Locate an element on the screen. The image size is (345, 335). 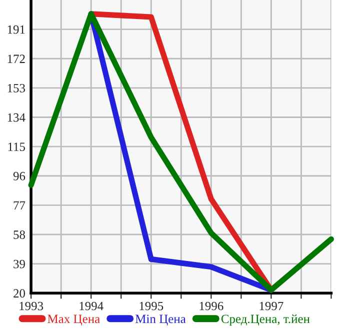
x-tick-label: 1994 is located at coordinates (92, 306).